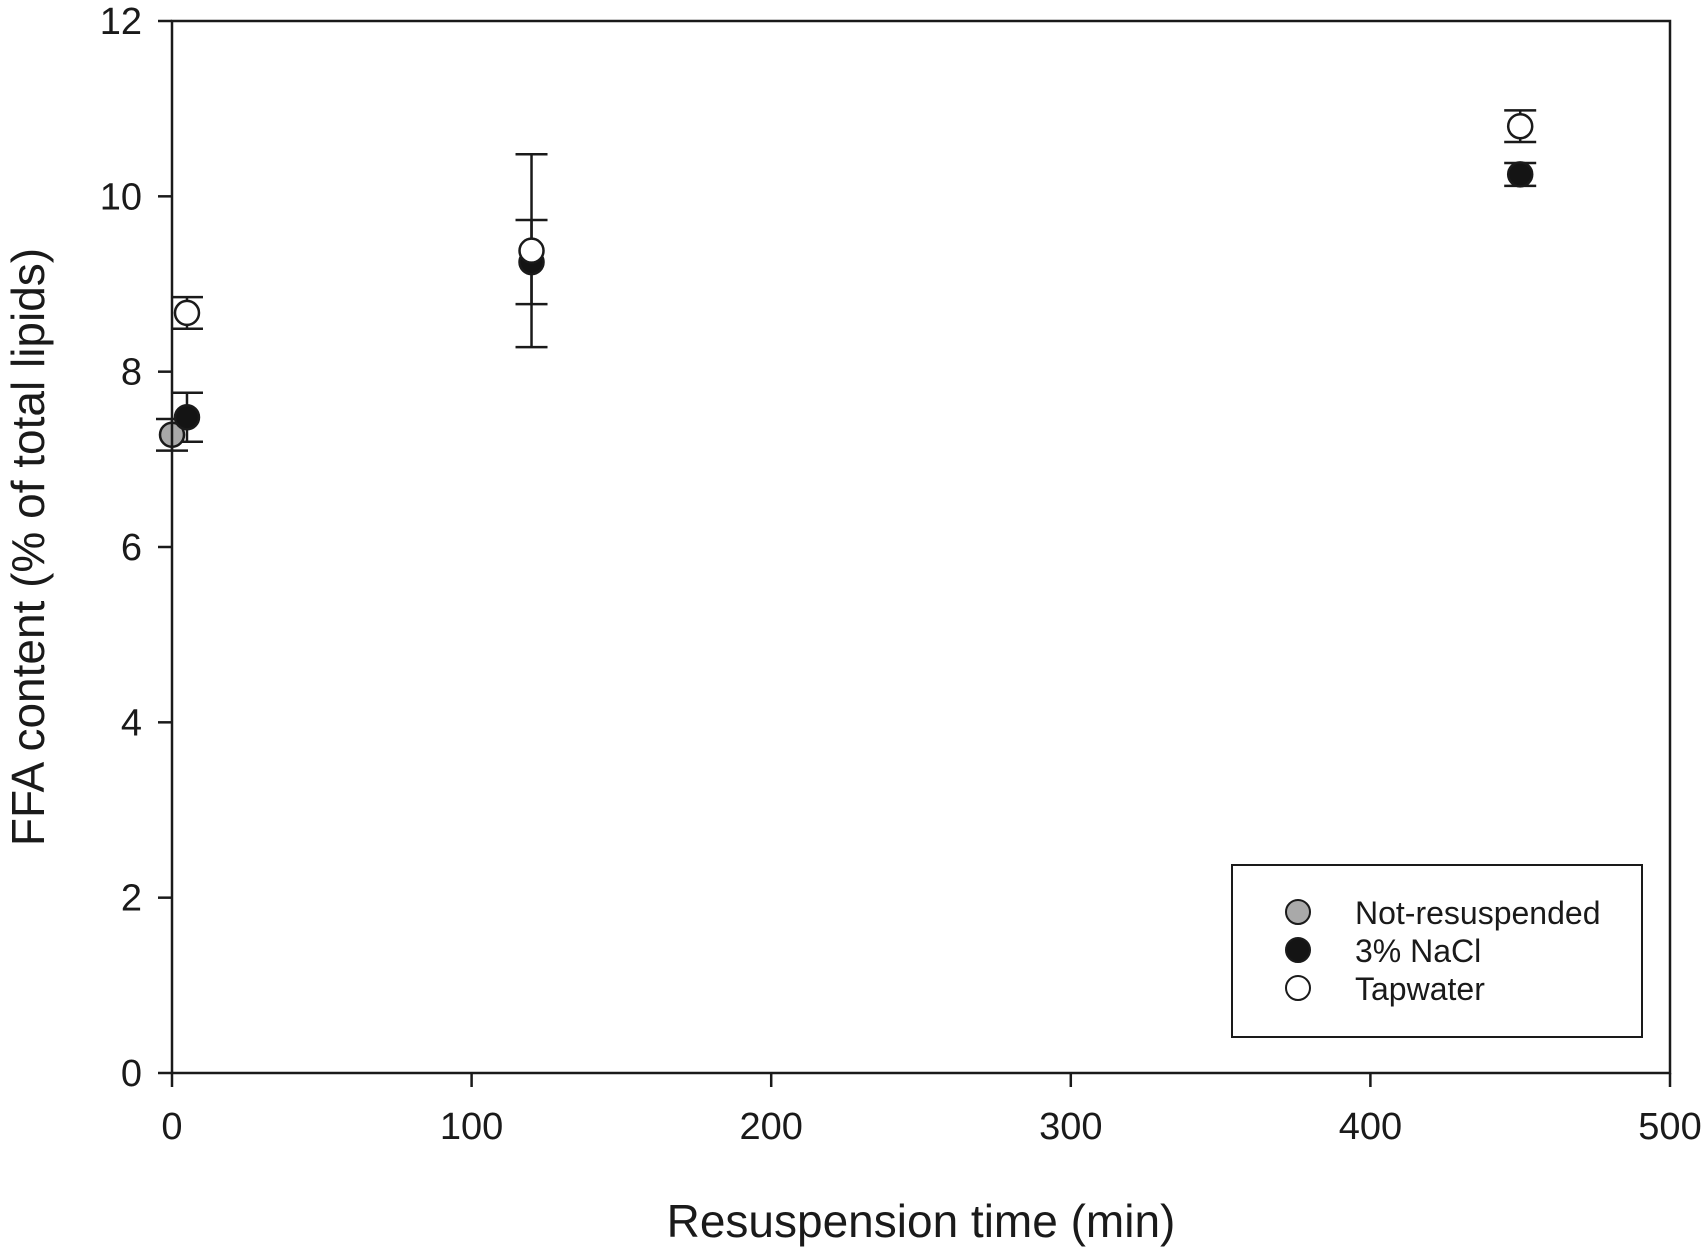 The height and width of the screenshot is (1250, 1704). What do you see at coordinates (1298, 988) in the screenshot?
I see `legend-marker-tapwater` at bounding box center [1298, 988].